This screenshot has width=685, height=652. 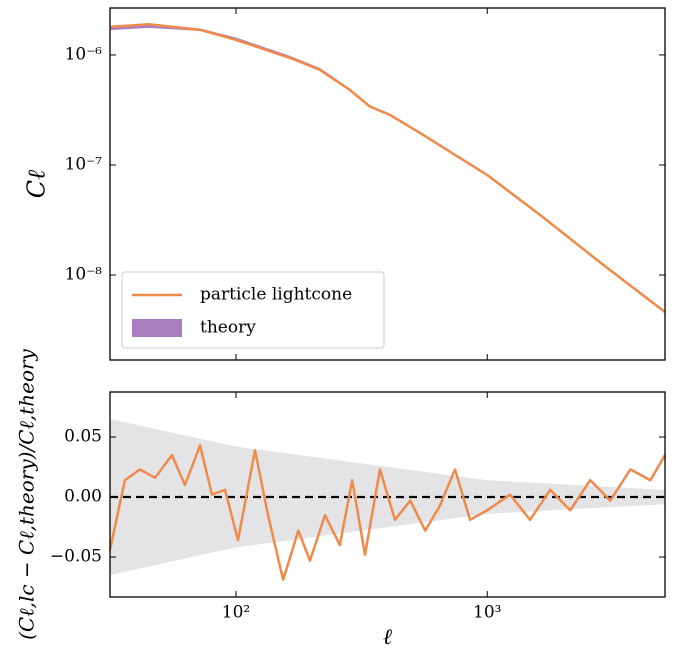 I want to click on x-tick-label: 10², so click(x=236, y=613).